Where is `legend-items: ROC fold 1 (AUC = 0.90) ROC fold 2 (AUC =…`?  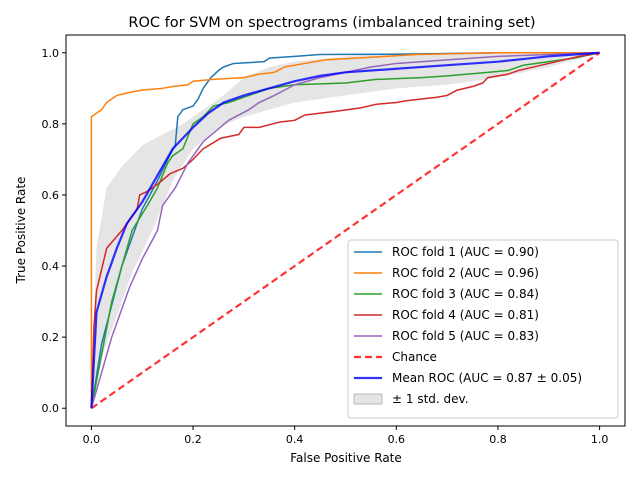
legend-items: ROC fold 1 (AUC = 0.90) ROC fold 2 (AUC =… is located at coordinates (467, 325).